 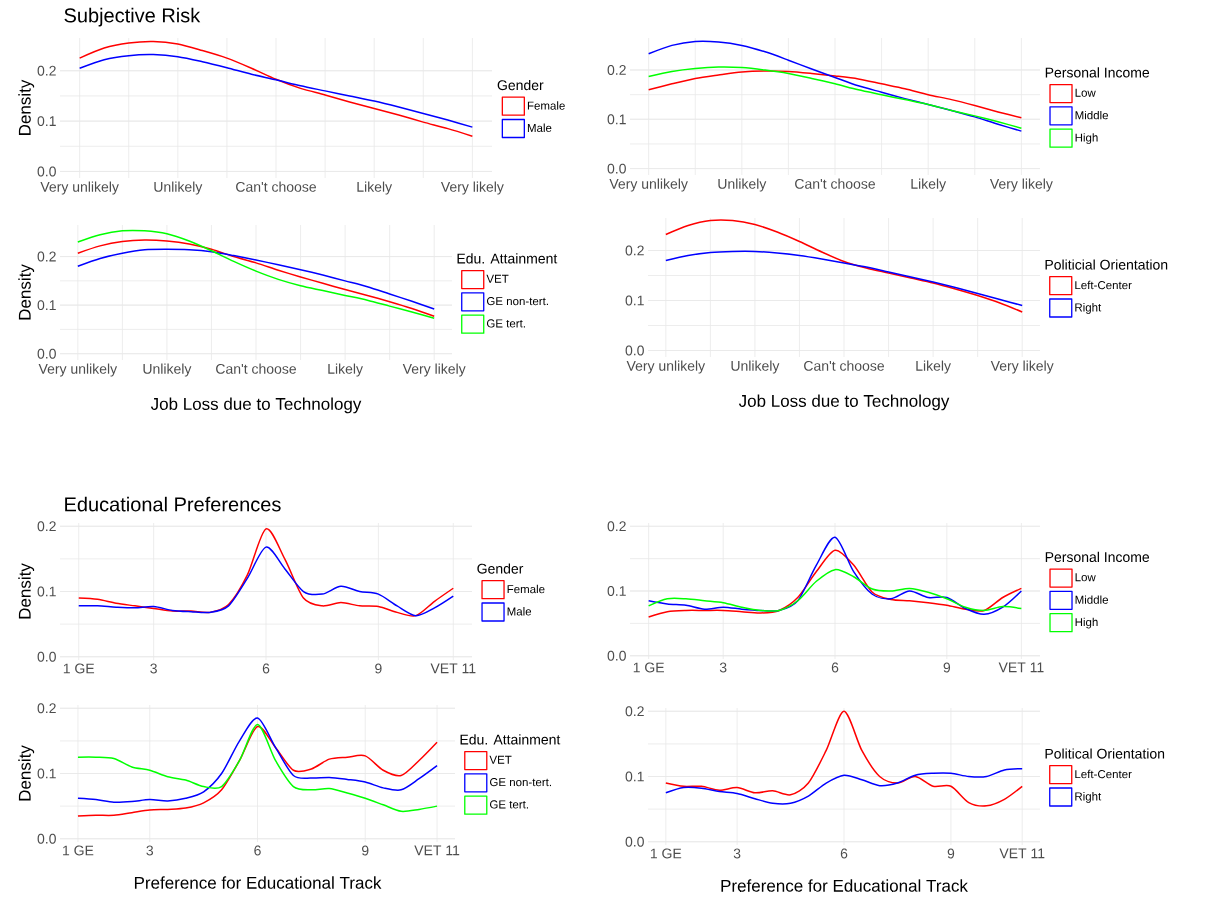 I want to click on legend-title: Edu. Attainment, so click(x=510, y=739).